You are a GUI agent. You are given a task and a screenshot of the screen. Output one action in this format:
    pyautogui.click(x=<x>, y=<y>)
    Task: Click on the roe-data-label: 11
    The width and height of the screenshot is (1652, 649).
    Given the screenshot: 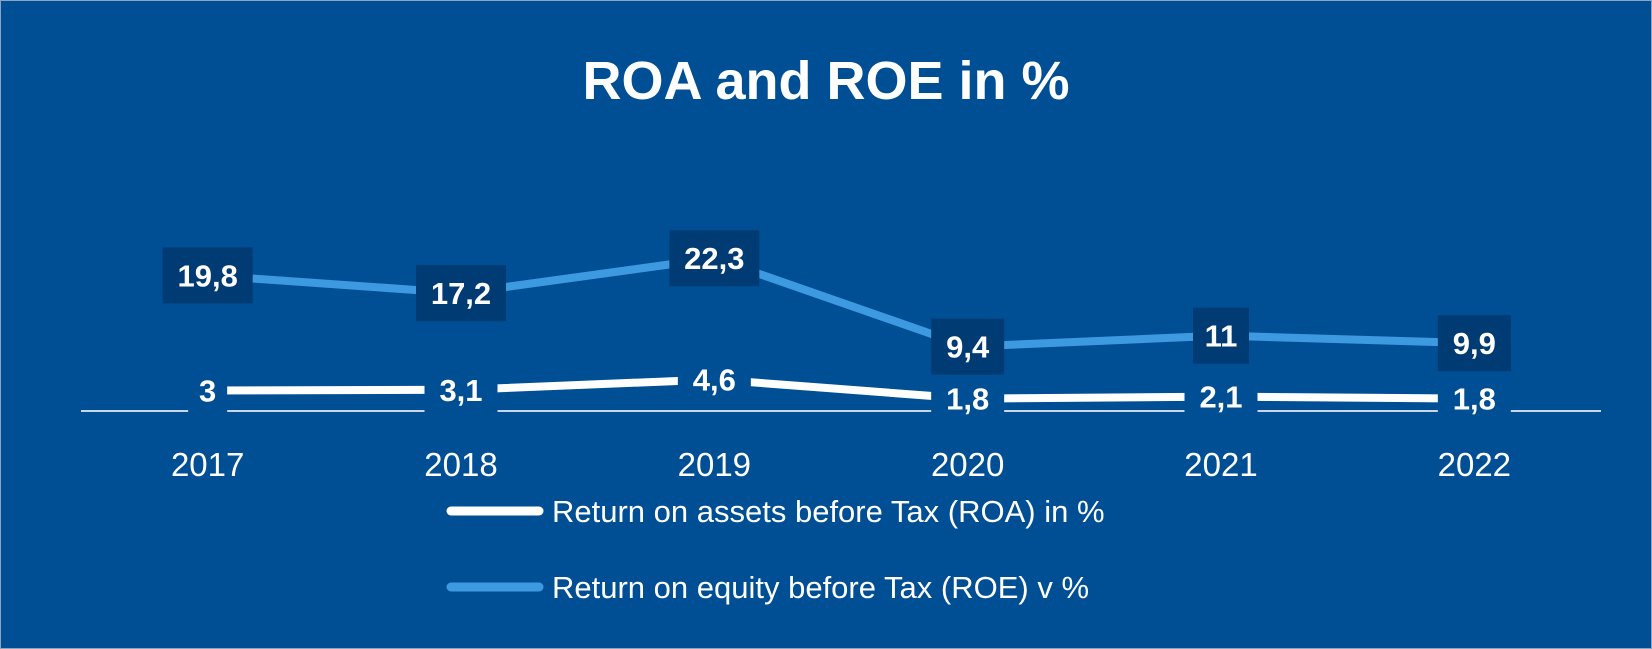 What is the action you would take?
    pyautogui.click(x=1221, y=336)
    